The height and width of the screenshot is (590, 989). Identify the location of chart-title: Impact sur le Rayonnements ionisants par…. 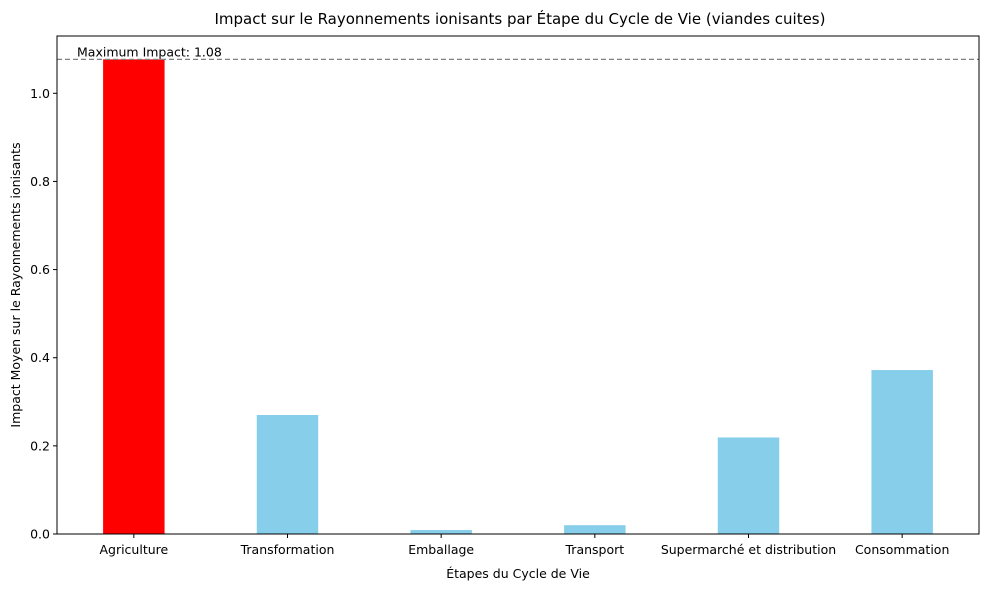
(520, 18).